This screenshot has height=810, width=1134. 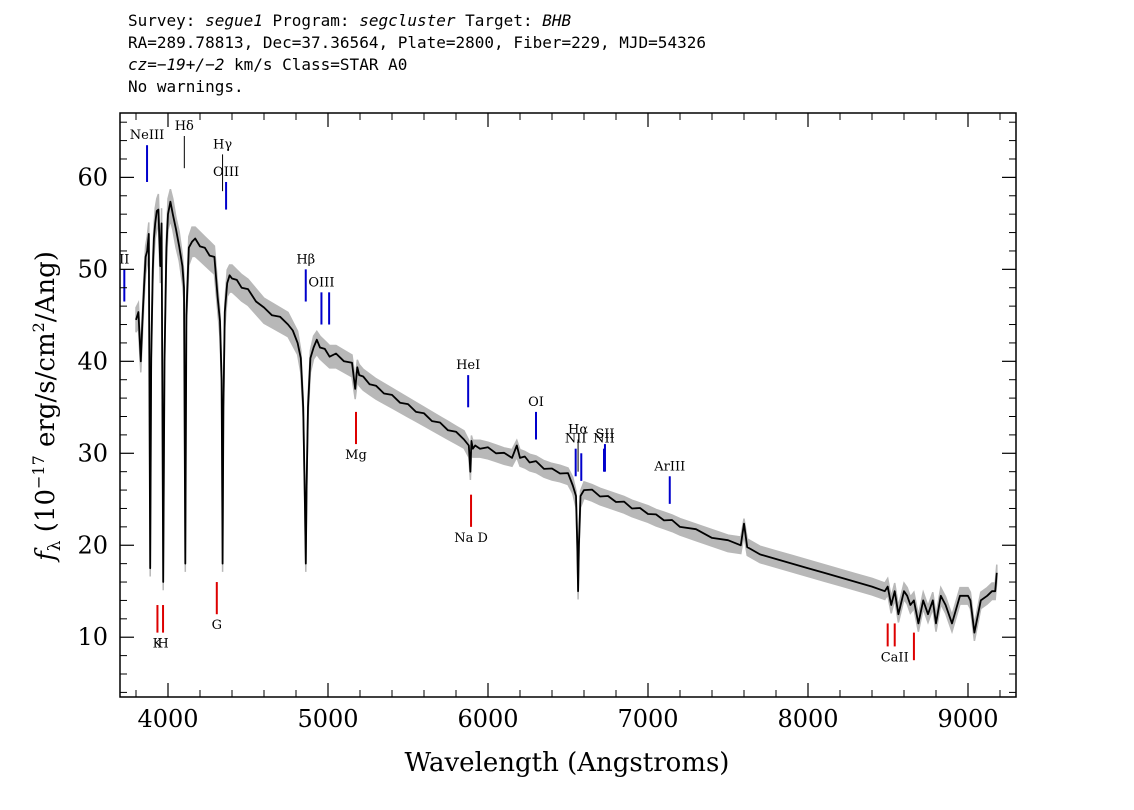 I want to click on line-label-17: H, so click(x=162, y=644).